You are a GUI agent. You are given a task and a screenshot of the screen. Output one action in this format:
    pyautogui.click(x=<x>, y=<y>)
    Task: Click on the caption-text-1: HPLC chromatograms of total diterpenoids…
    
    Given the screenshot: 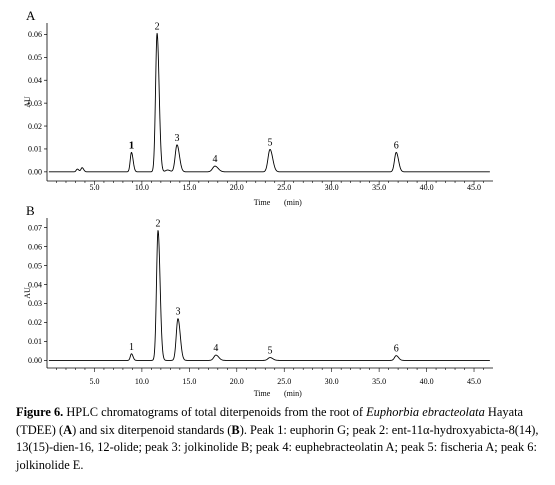 What is the action you would take?
    pyautogui.click(x=215, y=412)
    